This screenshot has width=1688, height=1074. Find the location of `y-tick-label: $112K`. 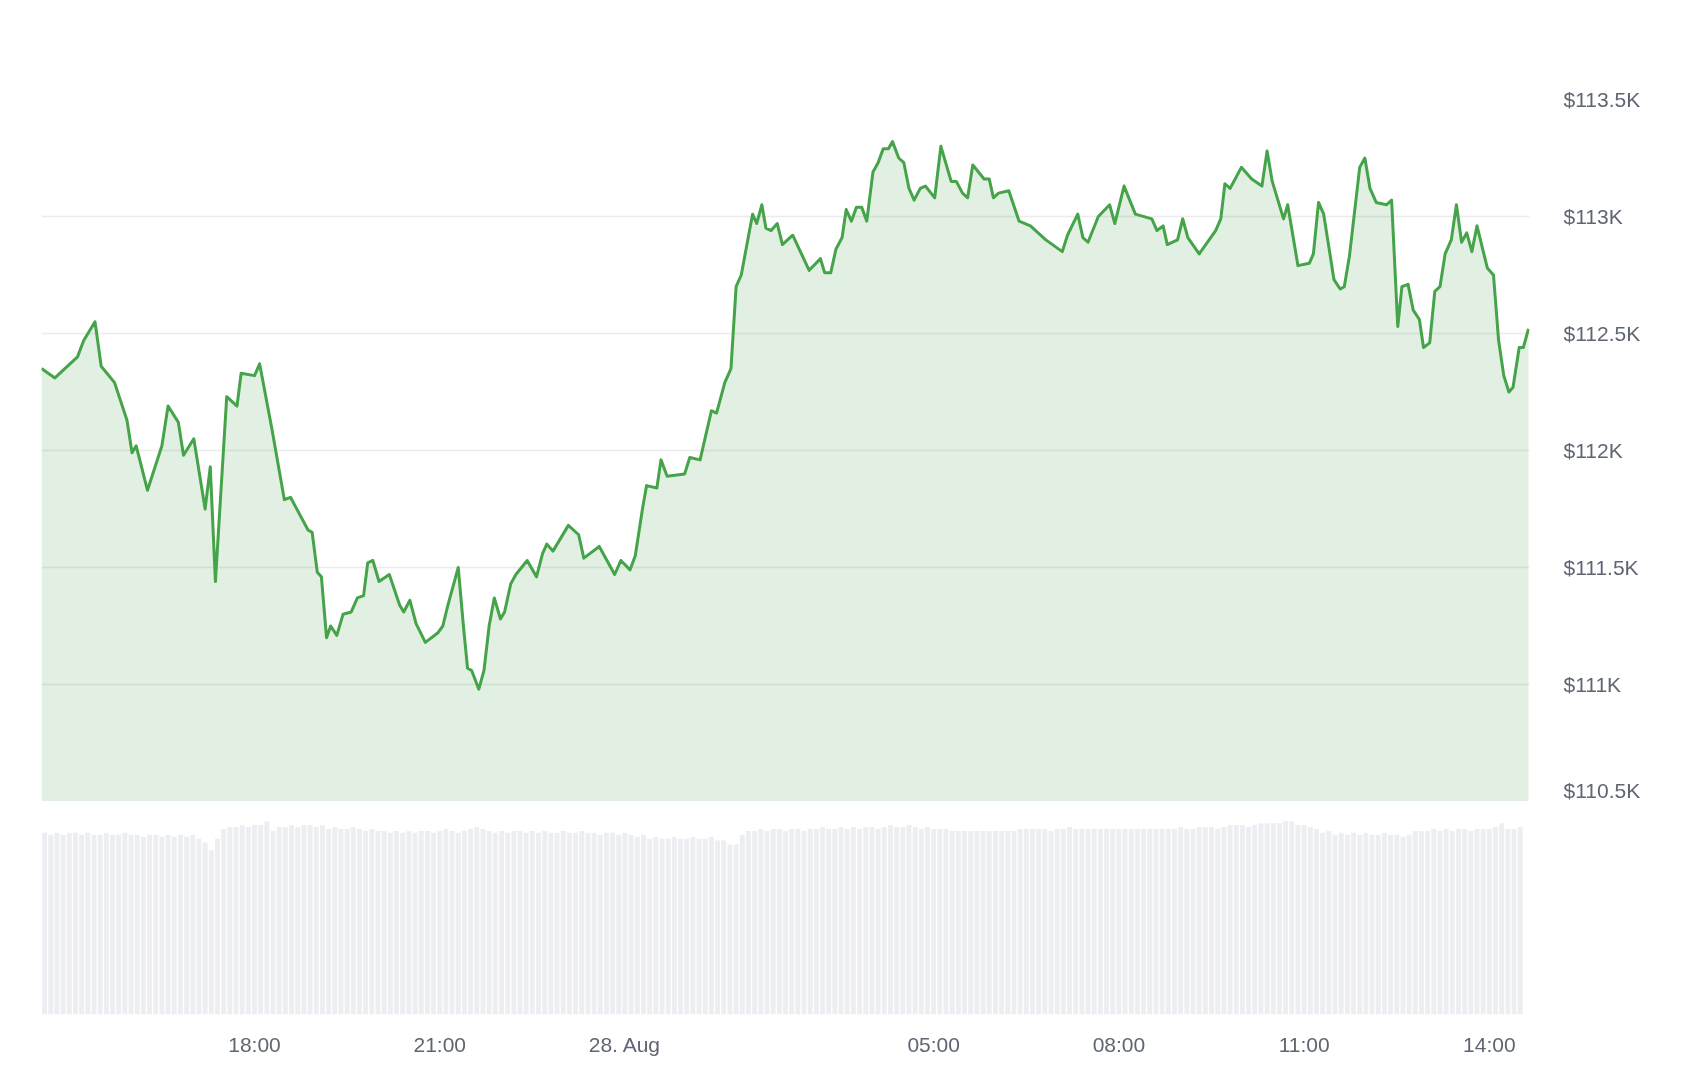

y-tick-label: $112K is located at coordinates (1593, 450).